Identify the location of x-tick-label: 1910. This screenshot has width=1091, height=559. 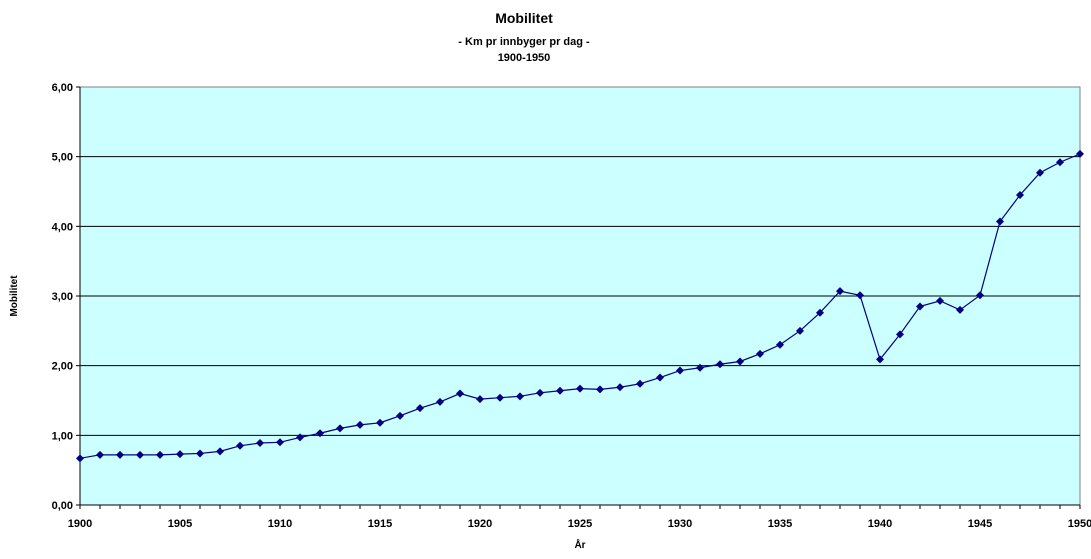
(280, 524).